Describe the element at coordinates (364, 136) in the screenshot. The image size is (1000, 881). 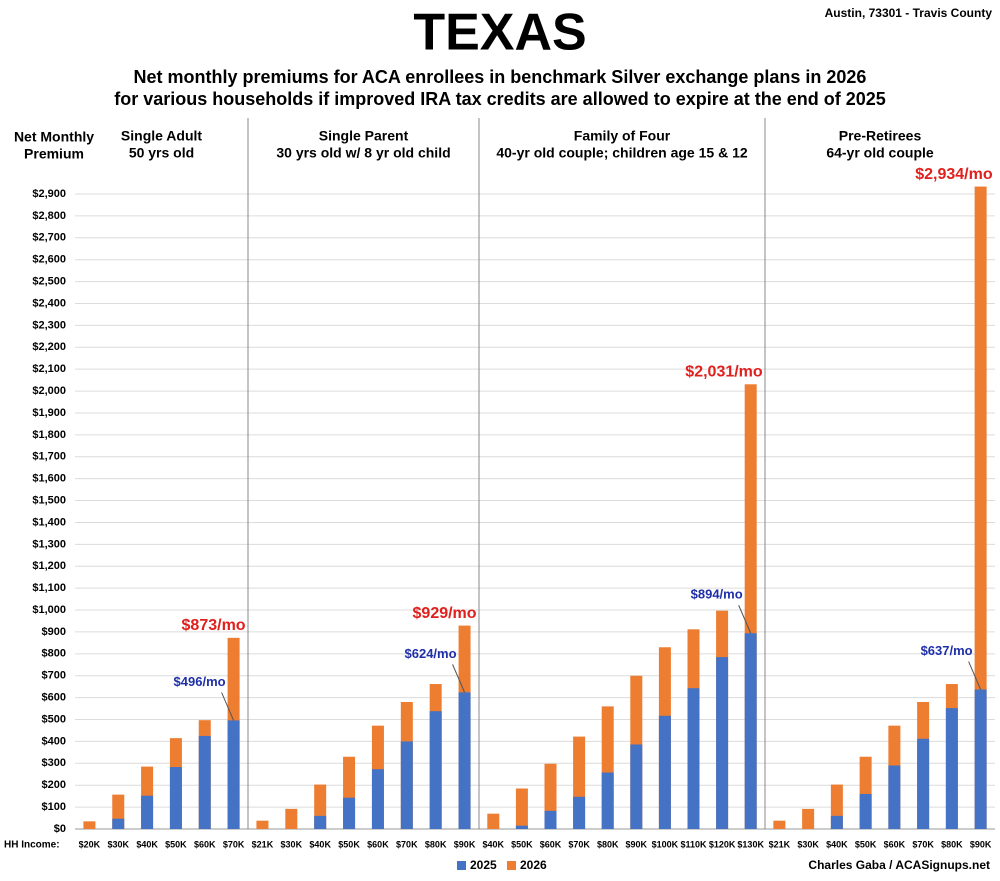
I see `panel-title: Single Parent` at that location.